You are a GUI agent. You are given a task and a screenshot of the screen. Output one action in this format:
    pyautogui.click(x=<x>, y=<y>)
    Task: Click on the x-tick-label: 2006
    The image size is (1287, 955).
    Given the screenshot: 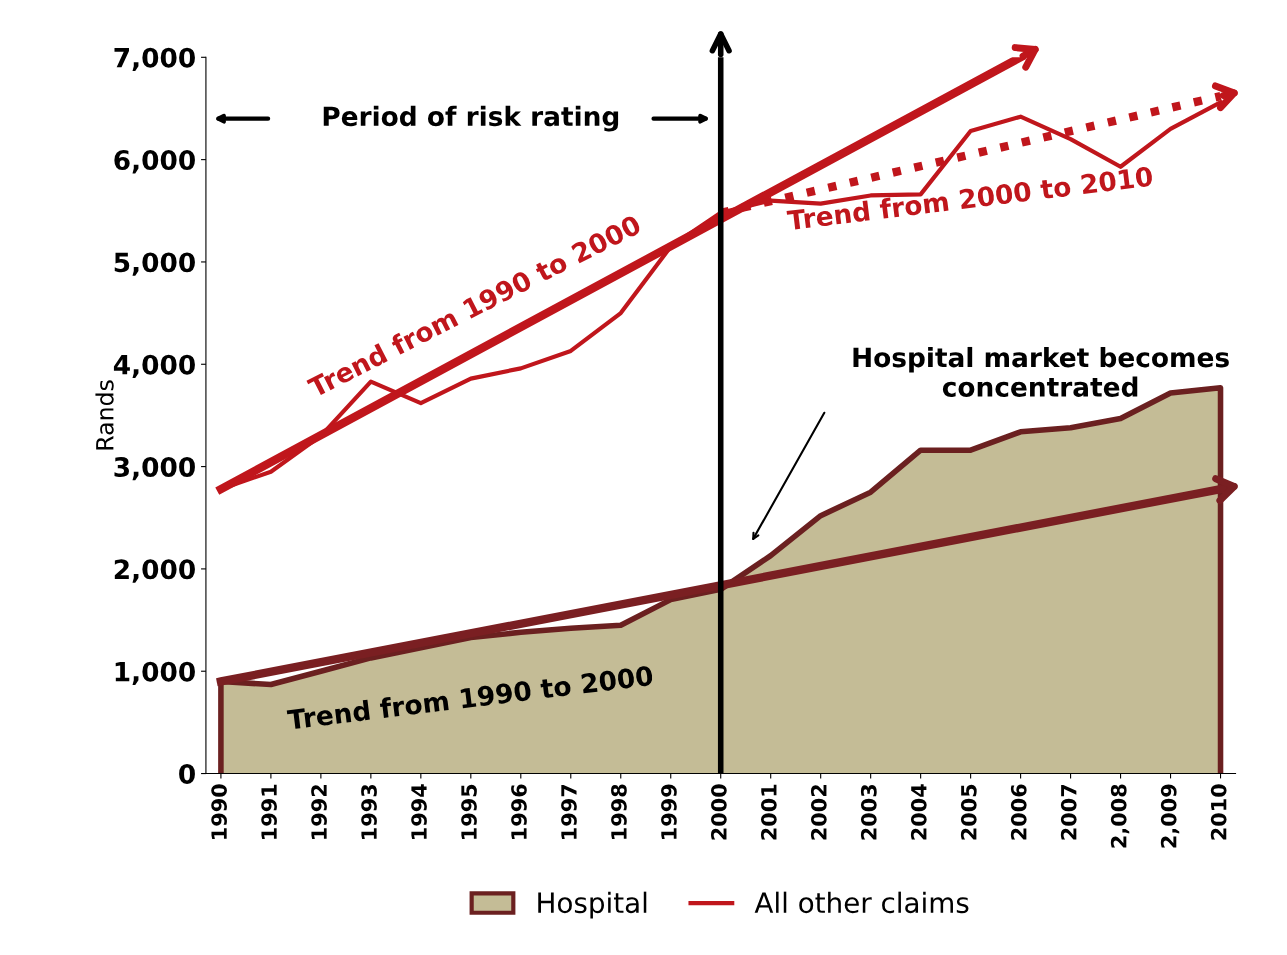 What is the action you would take?
    pyautogui.click(x=1018, y=812)
    